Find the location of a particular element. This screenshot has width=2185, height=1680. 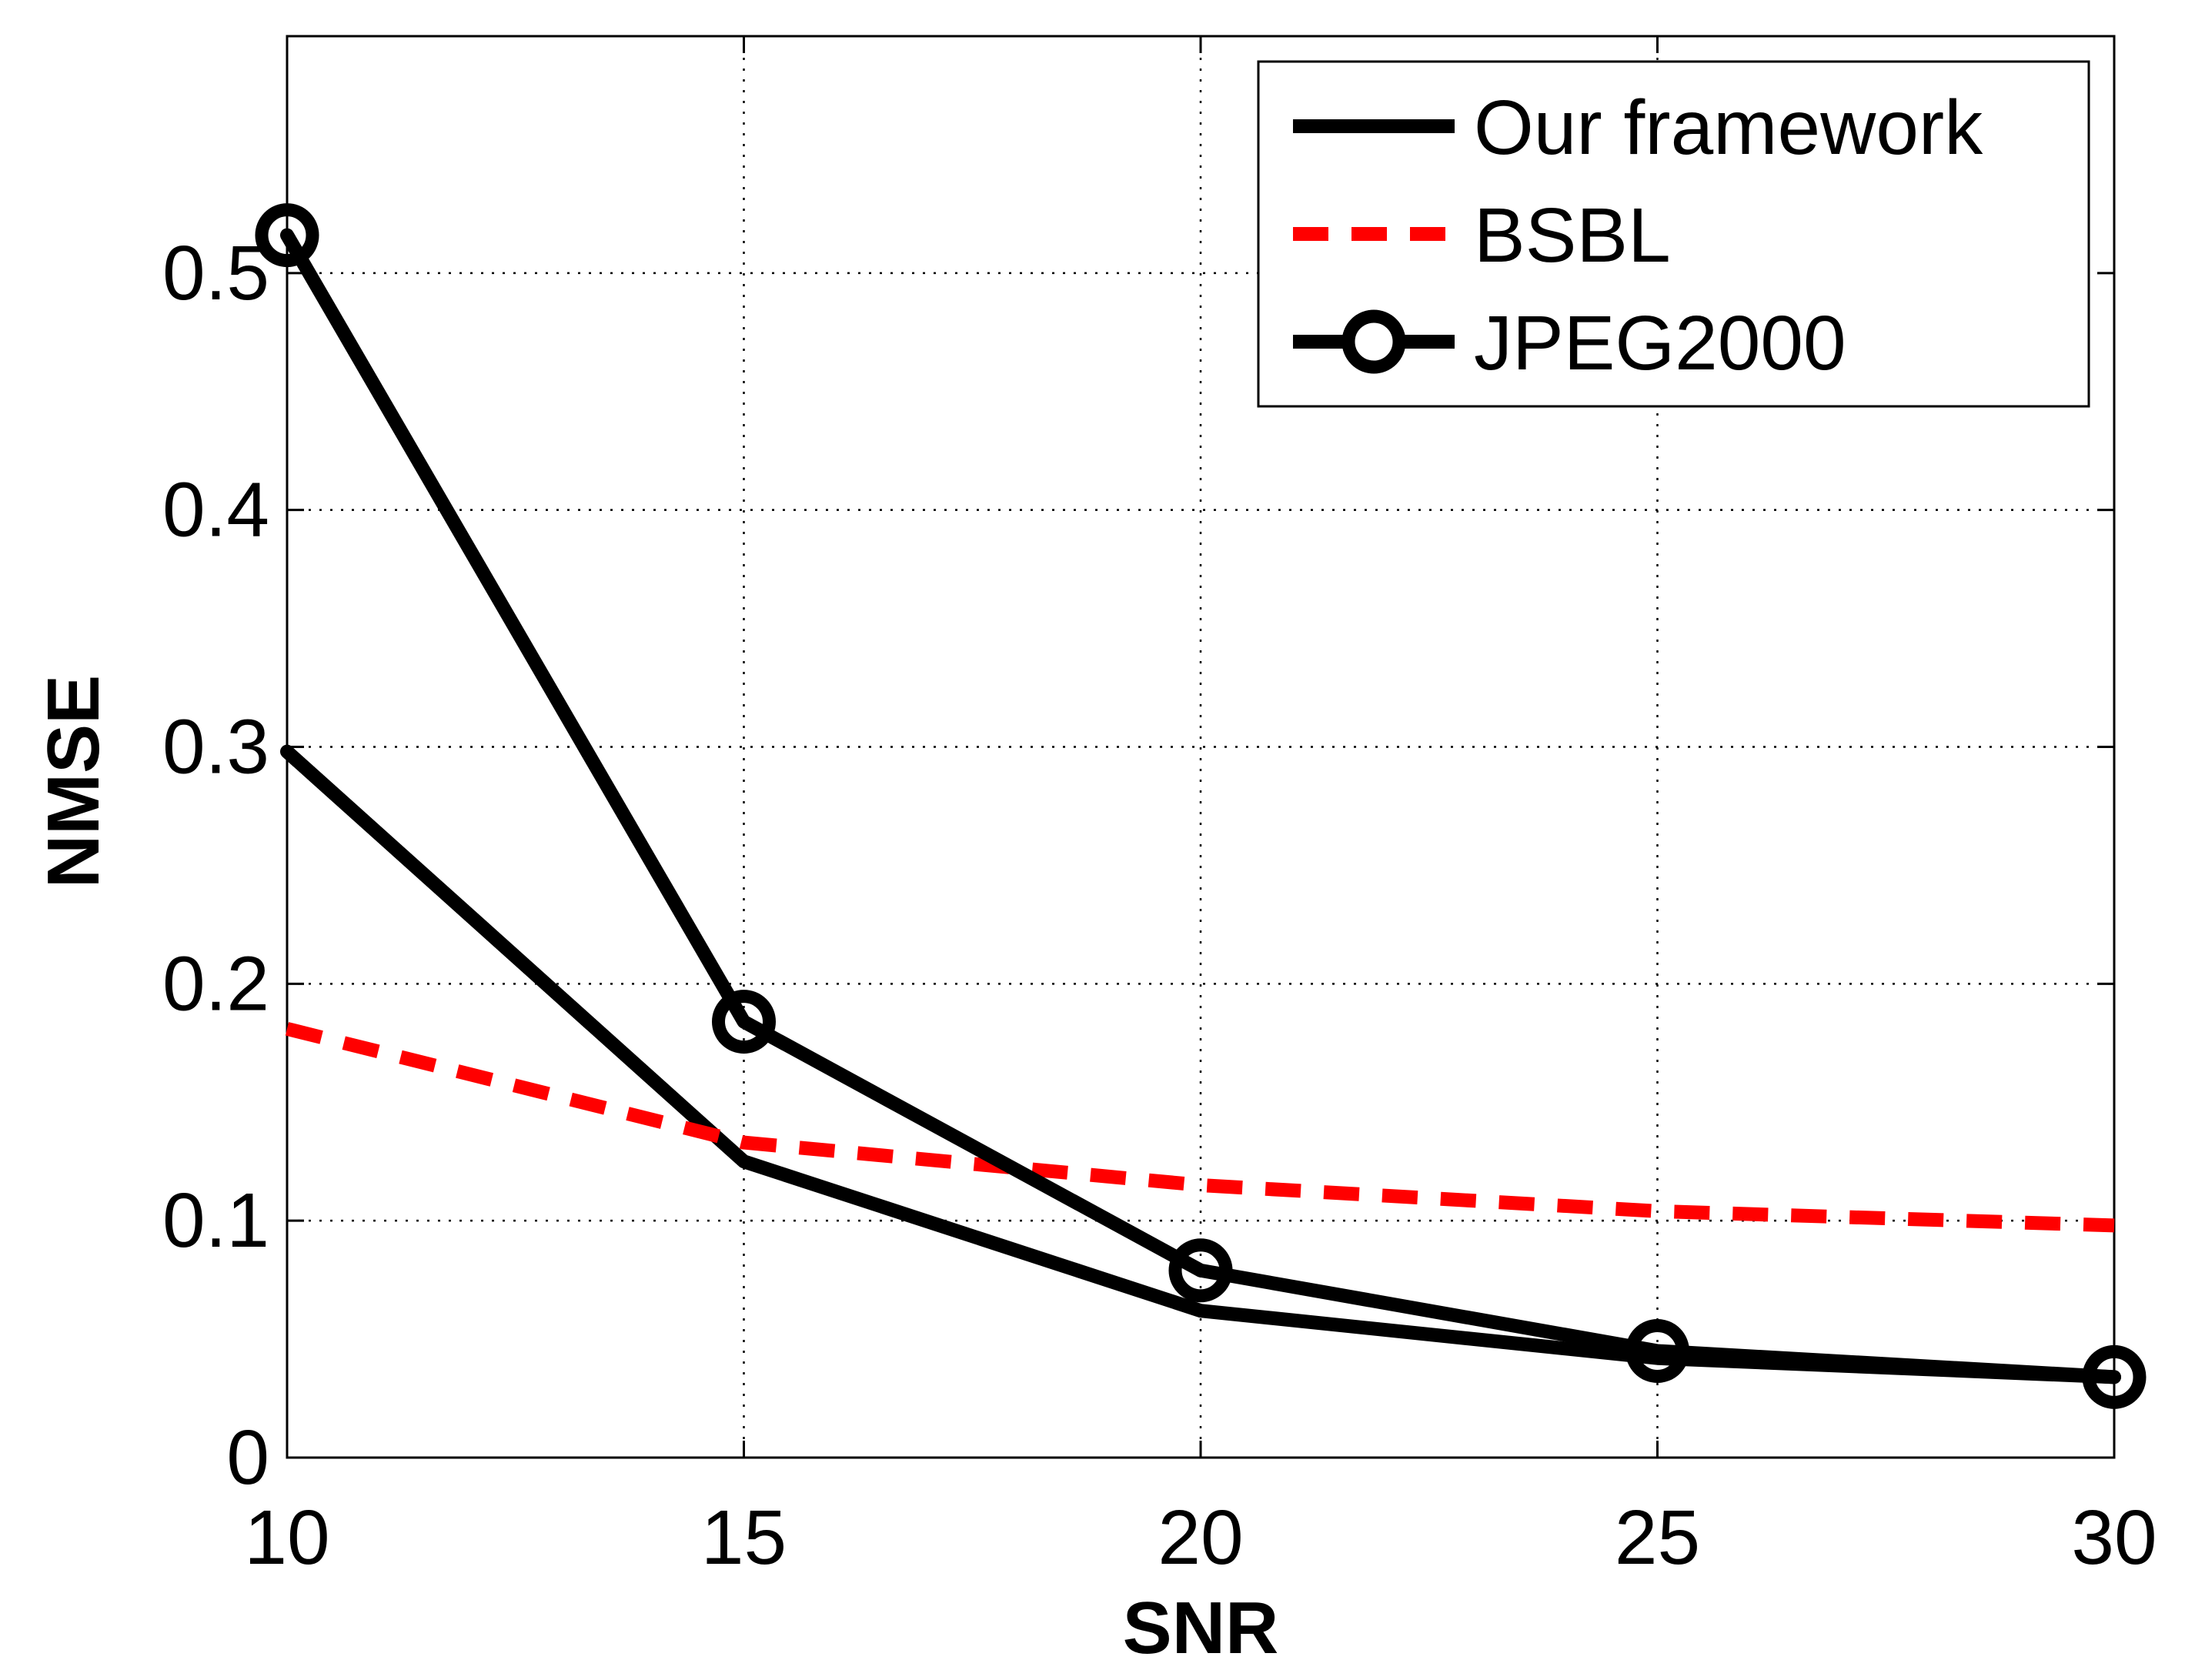

y-tick-label: 0.1 is located at coordinates (215, 1220).